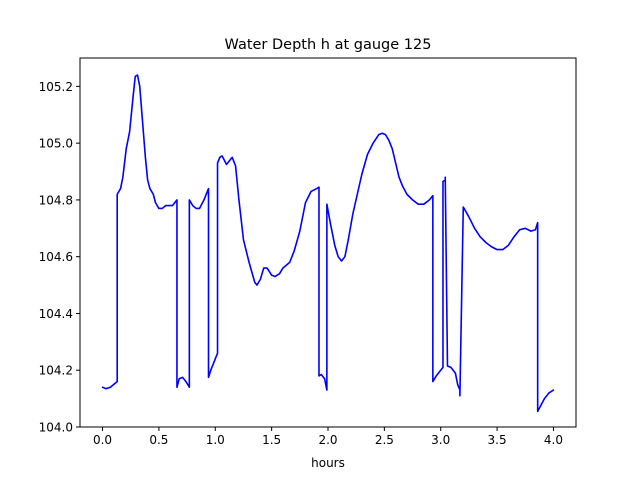  What do you see at coordinates (56, 257) in the screenshot?
I see `y-tick-label: 104.6` at bounding box center [56, 257].